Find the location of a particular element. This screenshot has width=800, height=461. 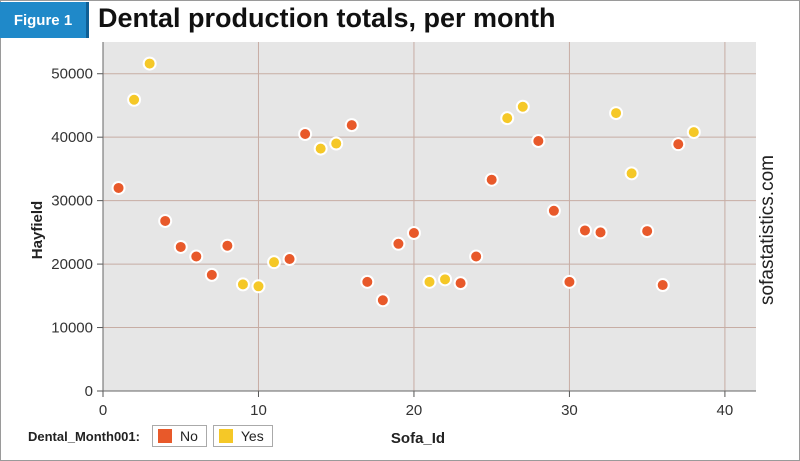

figure-badge: Figure 1 is located at coordinates (44, 20).